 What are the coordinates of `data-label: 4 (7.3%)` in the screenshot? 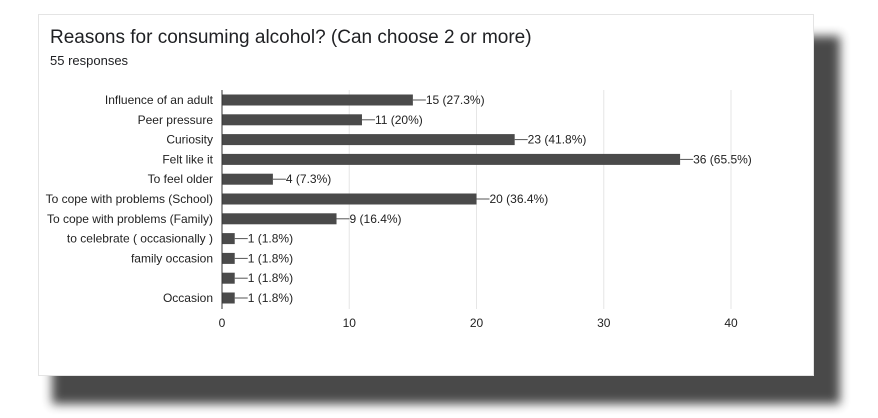 It's located at (308, 179).